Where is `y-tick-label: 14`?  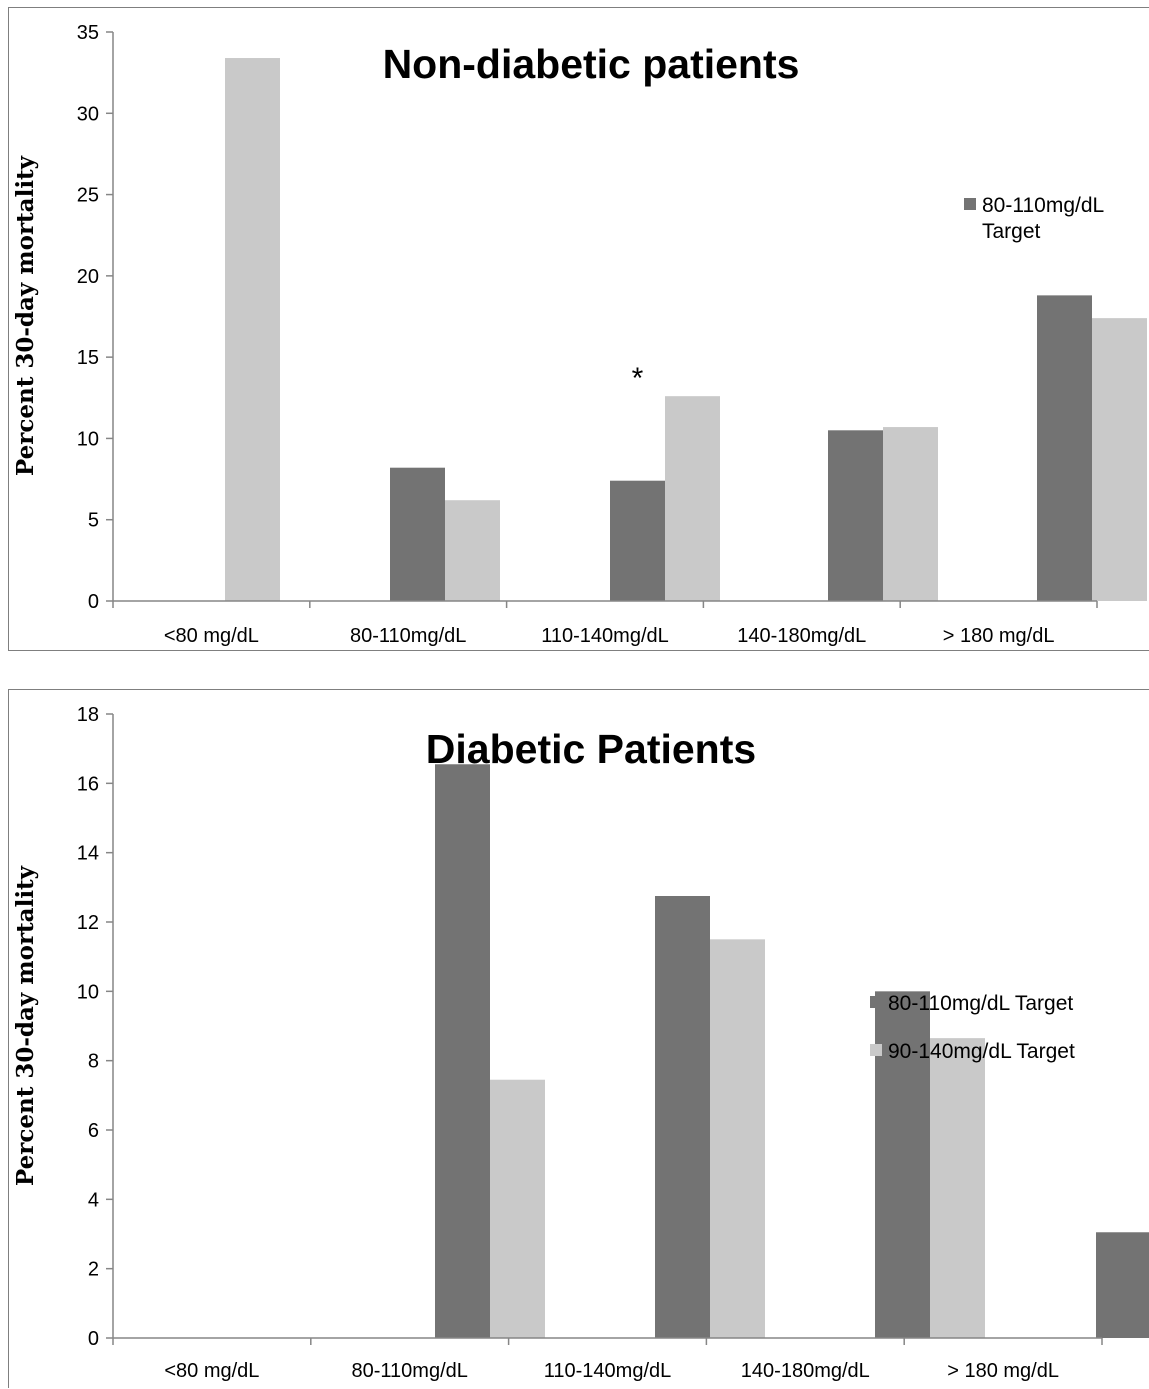 y-tick-label: 14 is located at coordinates (88, 854).